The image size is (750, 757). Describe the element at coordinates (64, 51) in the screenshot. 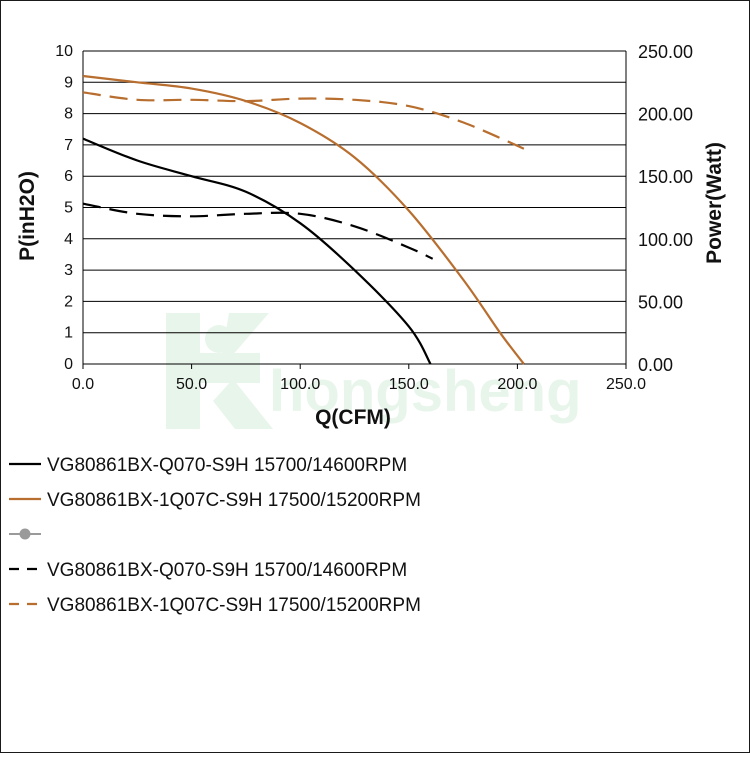

I see `y-tick-label: 10` at that location.